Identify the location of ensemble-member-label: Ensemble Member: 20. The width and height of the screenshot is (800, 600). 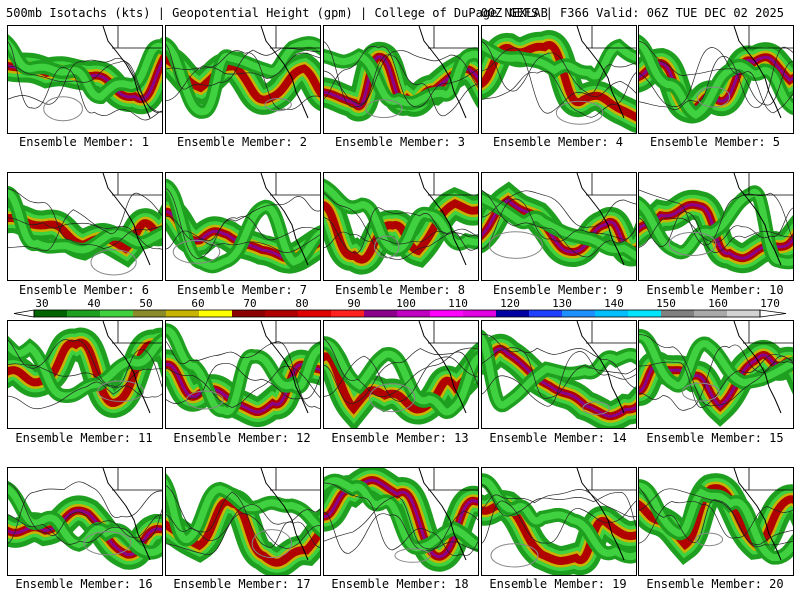
(715, 584).